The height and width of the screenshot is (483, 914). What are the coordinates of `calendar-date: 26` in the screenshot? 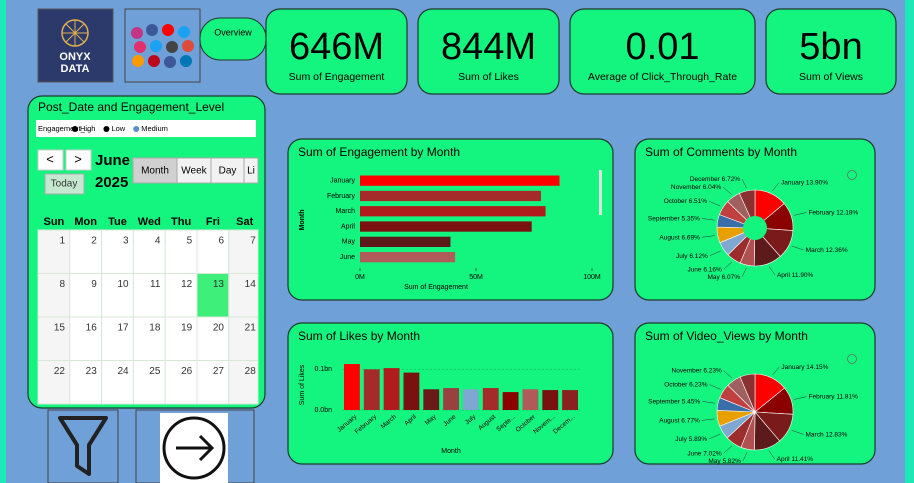 It's located at (187, 371).